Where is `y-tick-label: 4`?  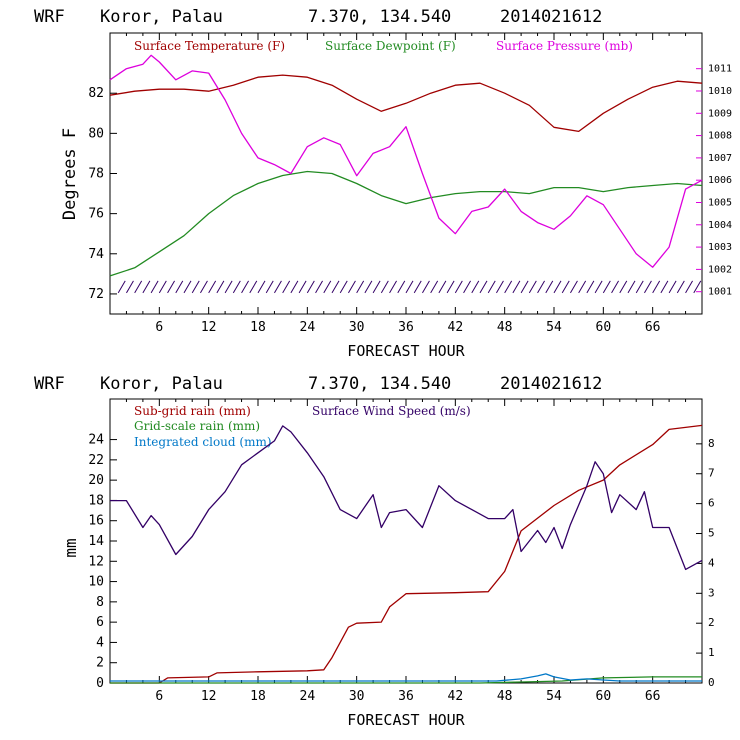
y-tick-label: 4 is located at coordinates (100, 642).